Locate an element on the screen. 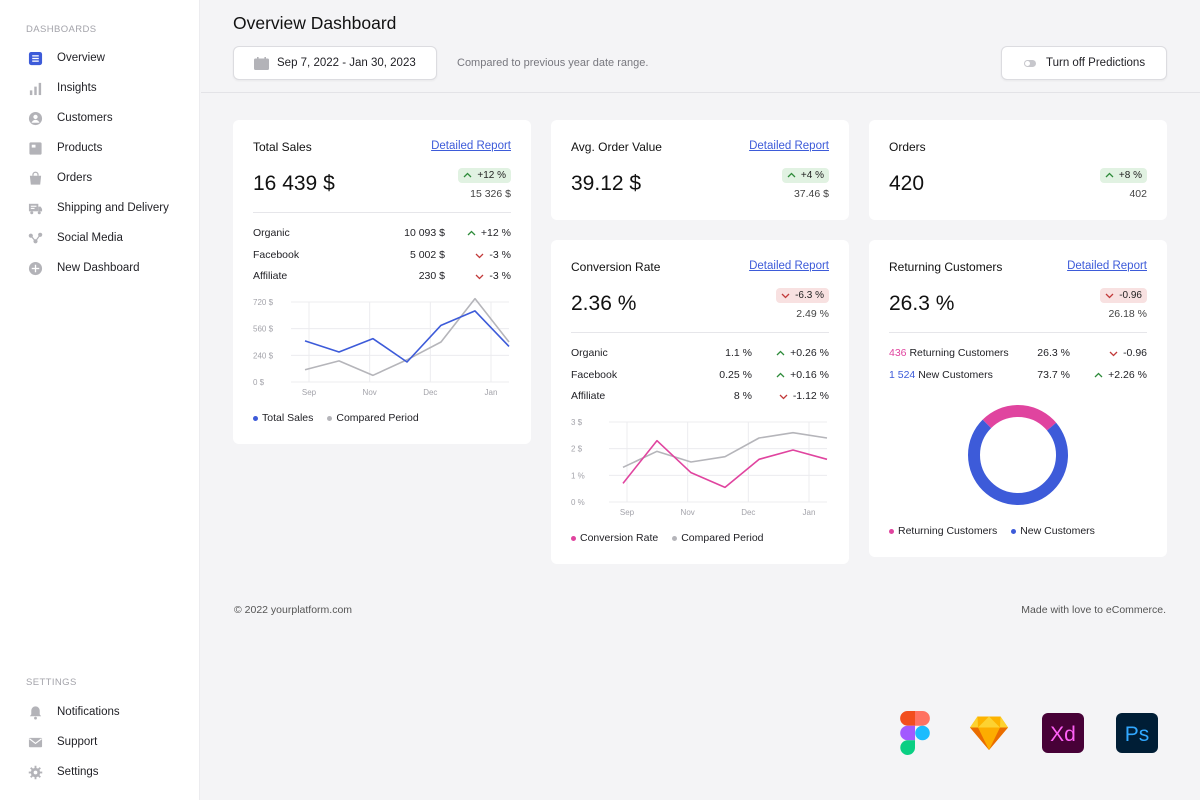 The width and height of the screenshot is (1200, 800). row-change: -1.12 % is located at coordinates (804, 396).